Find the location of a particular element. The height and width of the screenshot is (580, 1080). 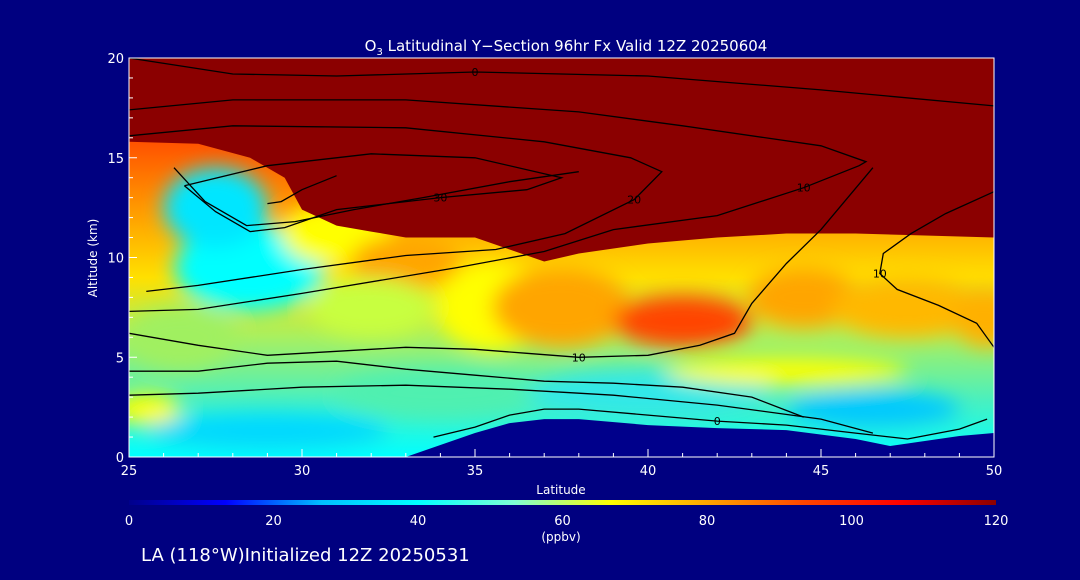

contour-label-0: 0 is located at coordinates (475, 72).